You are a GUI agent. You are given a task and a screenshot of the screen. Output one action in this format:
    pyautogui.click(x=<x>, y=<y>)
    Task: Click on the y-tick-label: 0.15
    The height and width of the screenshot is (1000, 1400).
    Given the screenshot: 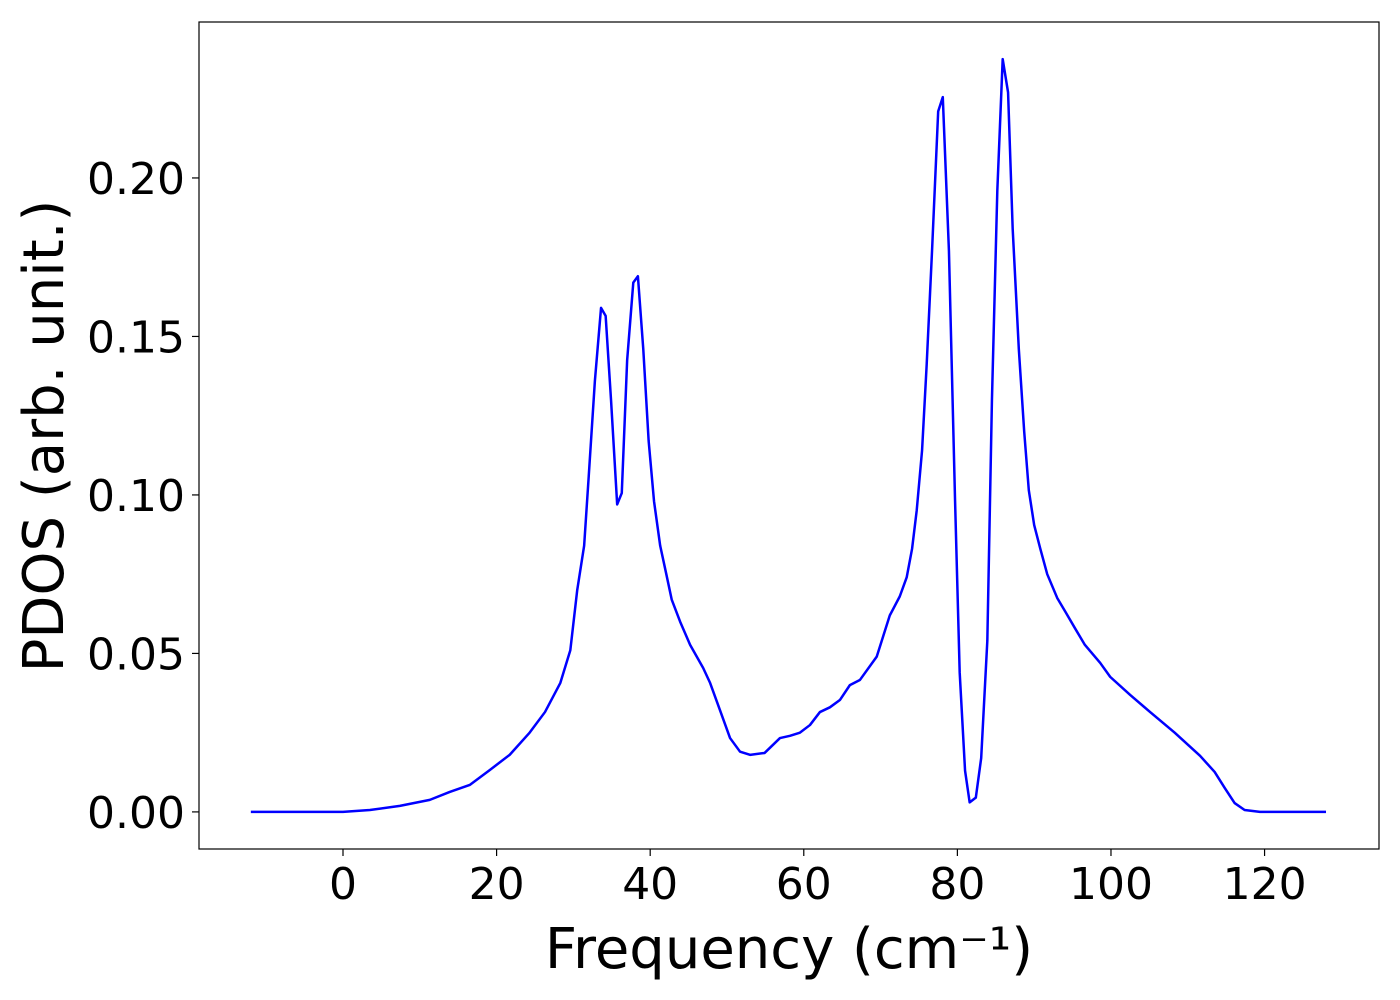 What is the action you would take?
    pyautogui.click(x=136, y=337)
    